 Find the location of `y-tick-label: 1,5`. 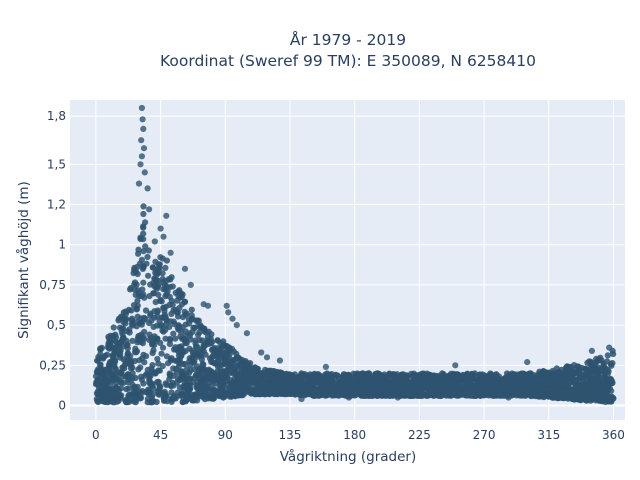

y-tick-label: 1,5 is located at coordinates (56, 164).